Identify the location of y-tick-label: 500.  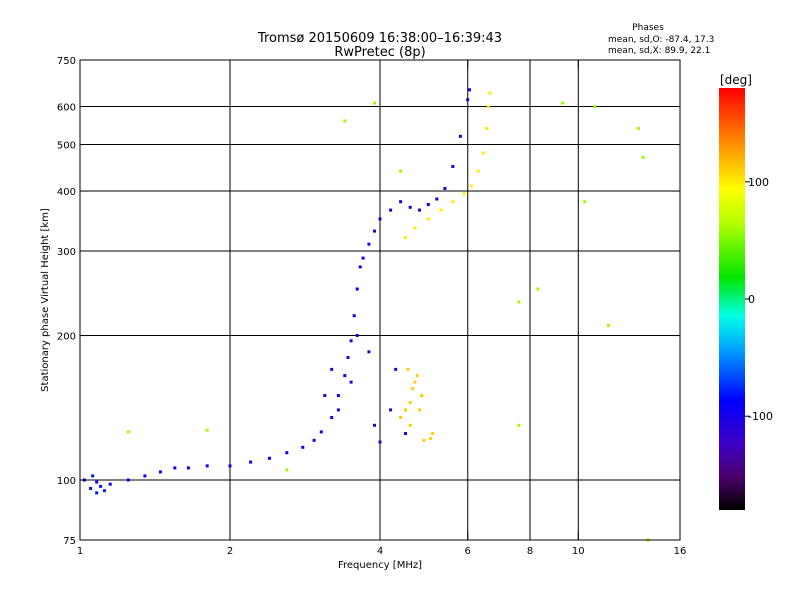
(66, 146).